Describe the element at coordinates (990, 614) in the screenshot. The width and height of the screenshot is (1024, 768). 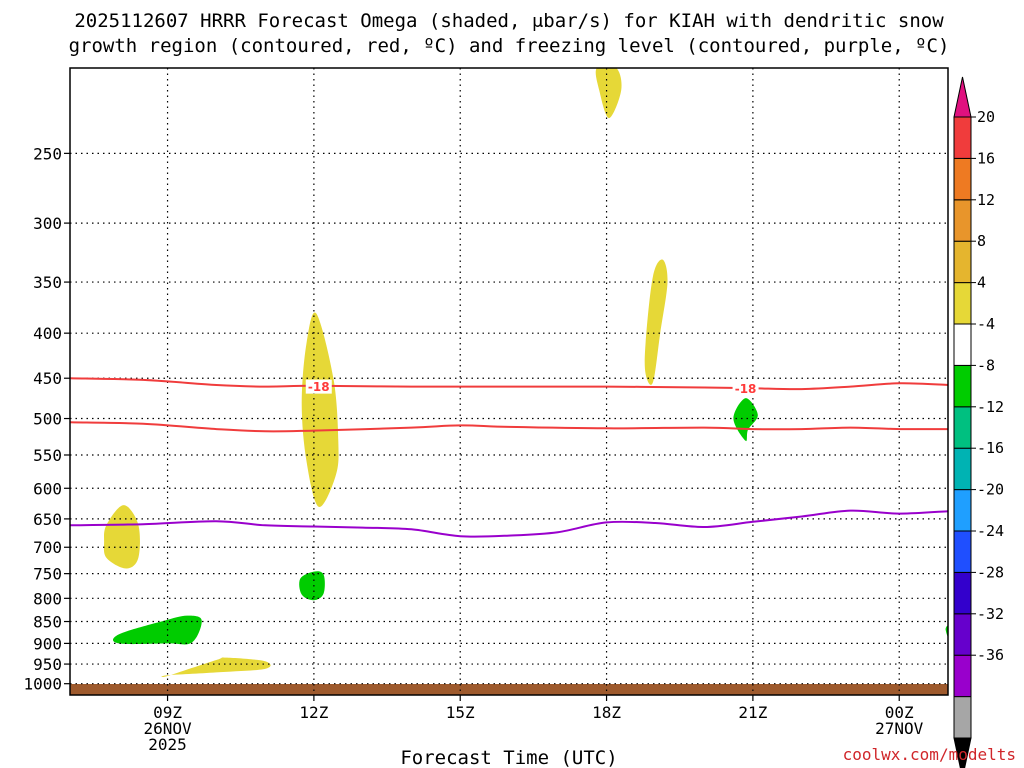
I see `colorbar-label-2: -32` at that location.